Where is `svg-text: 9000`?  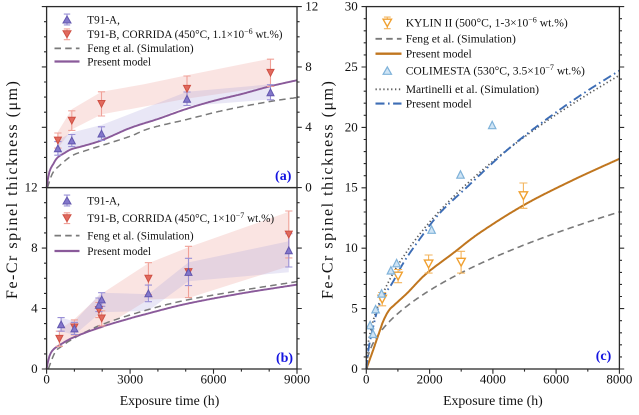 svg-text: 9000 is located at coordinates (297, 379).